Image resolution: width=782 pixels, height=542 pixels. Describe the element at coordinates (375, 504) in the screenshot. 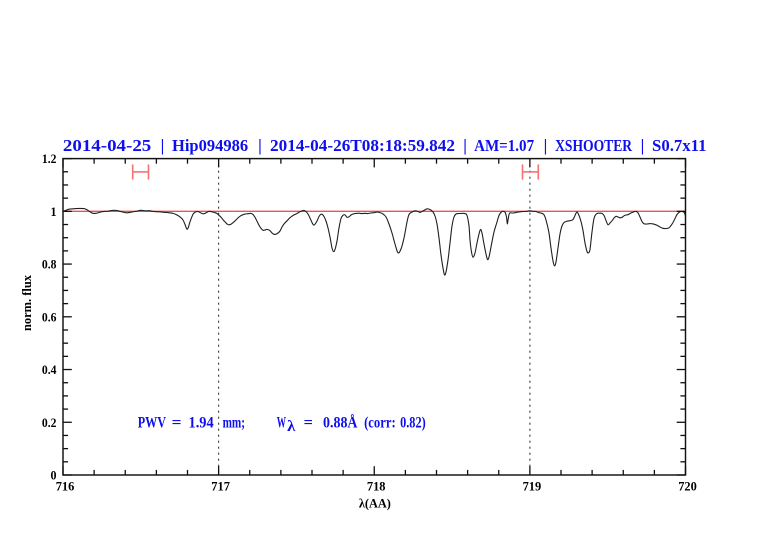

I see `svg-text: λ(AA)` at that location.